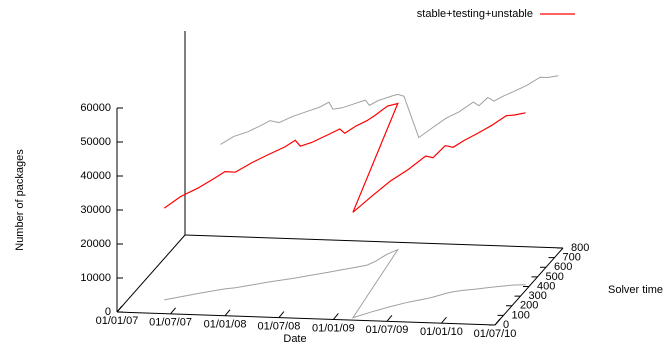 Image resolution: width=672 pixels, height=349 pixels. Describe the element at coordinates (294, 339) in the screenshot. I see `x-axis-label: Date` at that location.